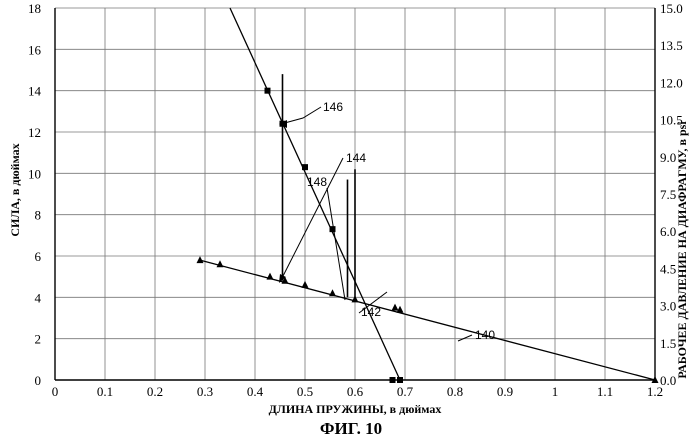  What do you see at coordinates (668, 380) in the screenshot?
I see `y-right-tick-label: 0.0` at bounding box center [668, 380].